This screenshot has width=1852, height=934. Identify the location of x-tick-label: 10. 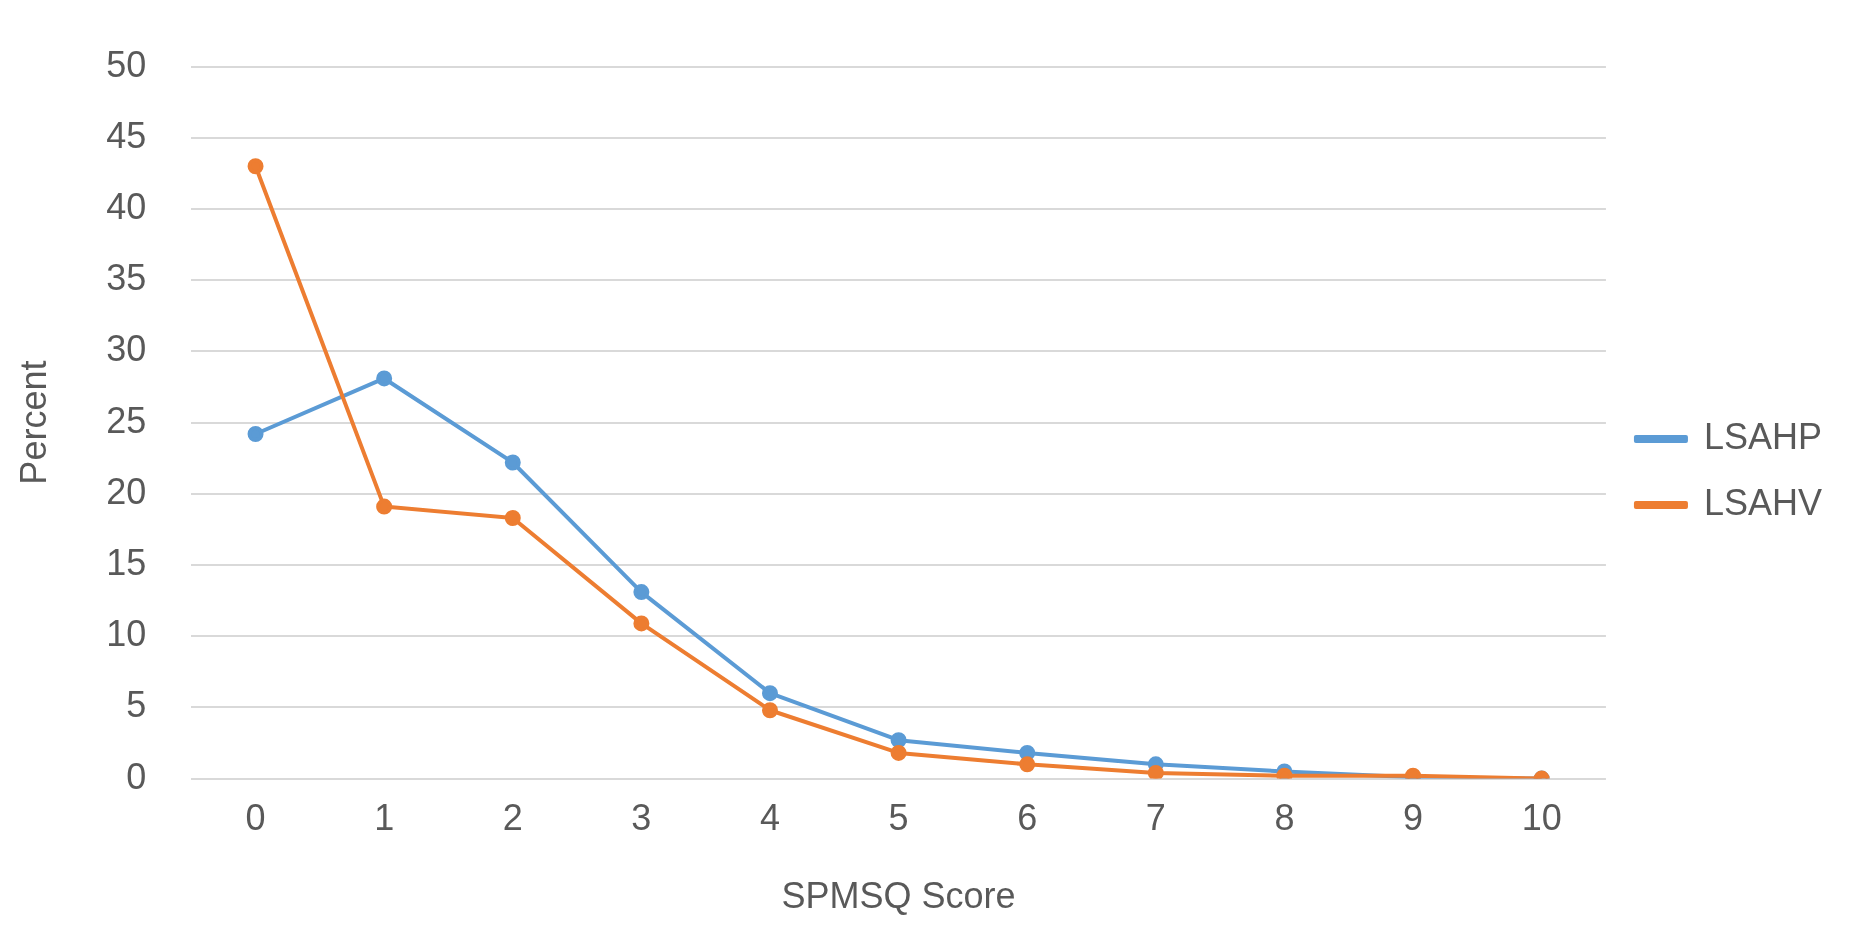
(1541, 818).